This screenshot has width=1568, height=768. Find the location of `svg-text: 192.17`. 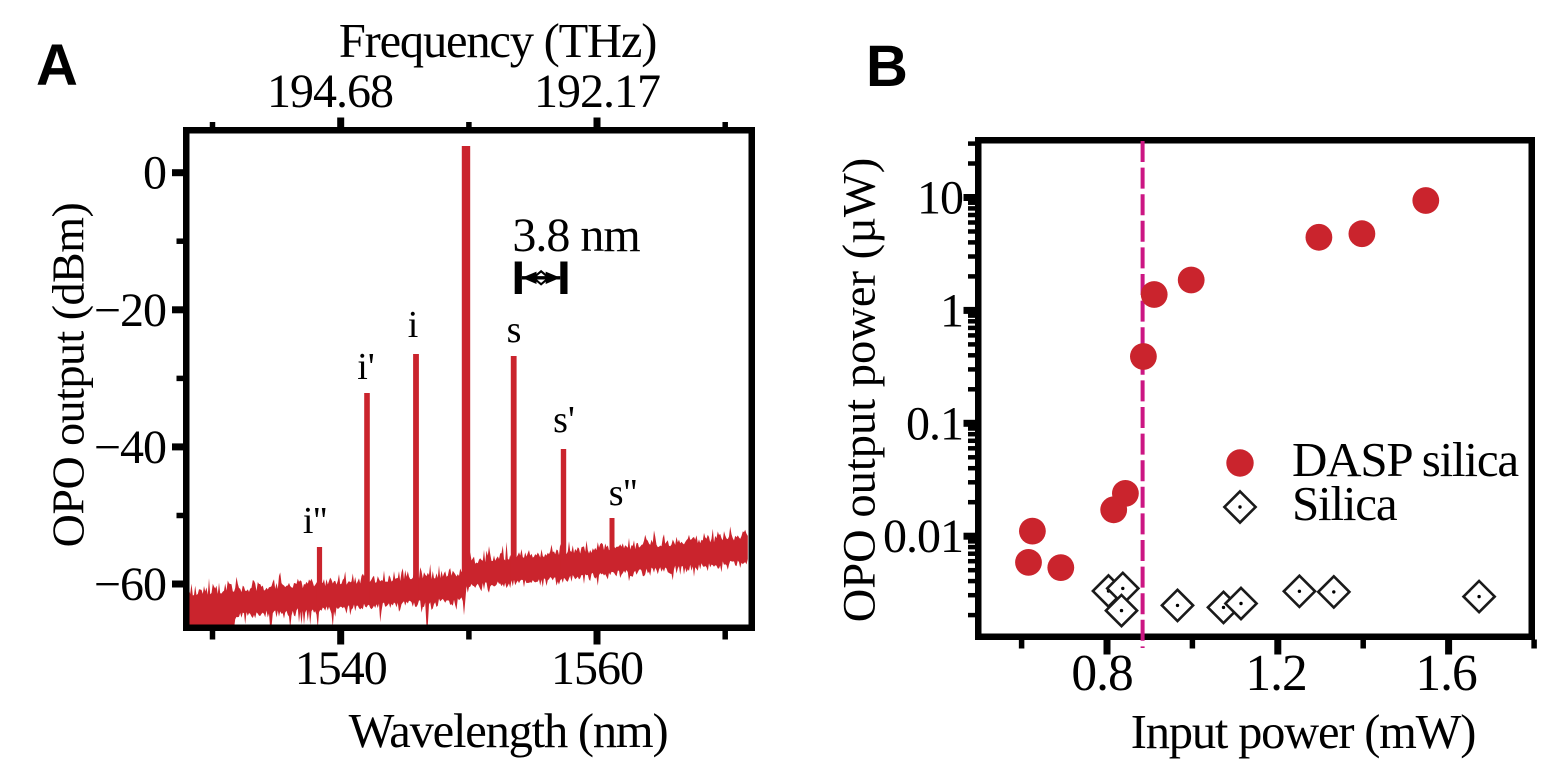

svg-text: 192.17 is located at coordinates (597, 91).